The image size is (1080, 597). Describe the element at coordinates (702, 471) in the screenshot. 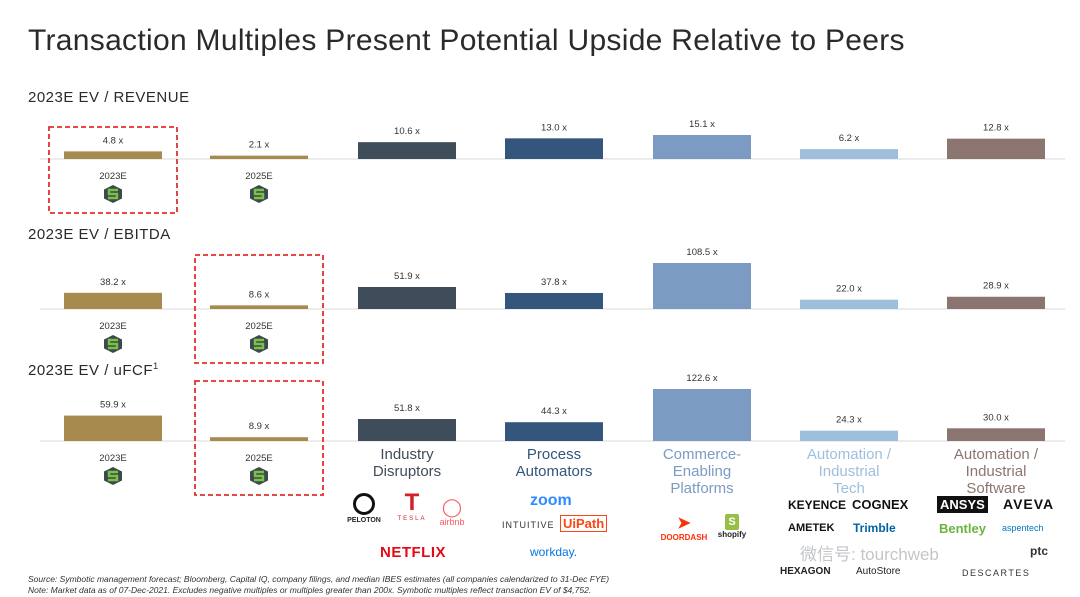

I see `group-label-3-line-2: Enabling` at that location.